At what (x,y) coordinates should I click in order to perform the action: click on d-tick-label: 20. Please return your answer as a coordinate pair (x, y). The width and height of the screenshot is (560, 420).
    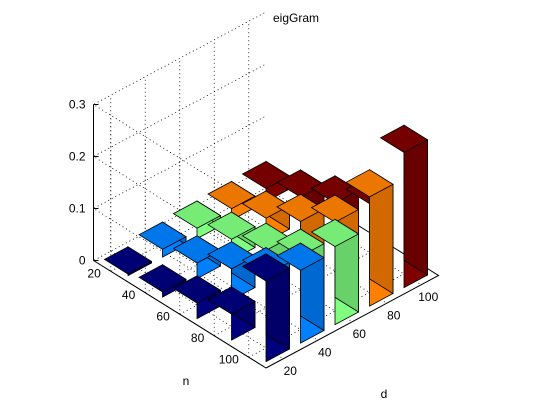
    Looking at the image, I should click on (291, 371).